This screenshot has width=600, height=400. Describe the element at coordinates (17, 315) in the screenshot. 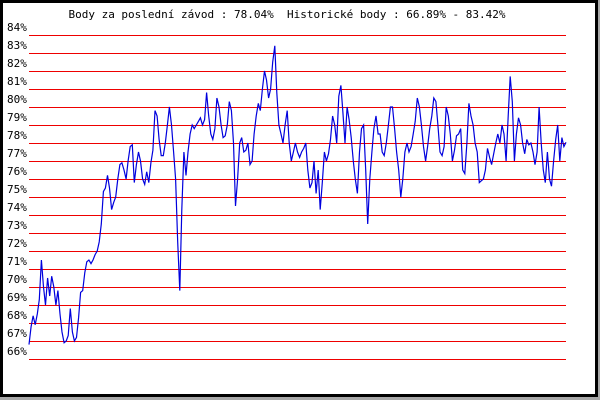

I see `y-tick-label: 68%` at that location.